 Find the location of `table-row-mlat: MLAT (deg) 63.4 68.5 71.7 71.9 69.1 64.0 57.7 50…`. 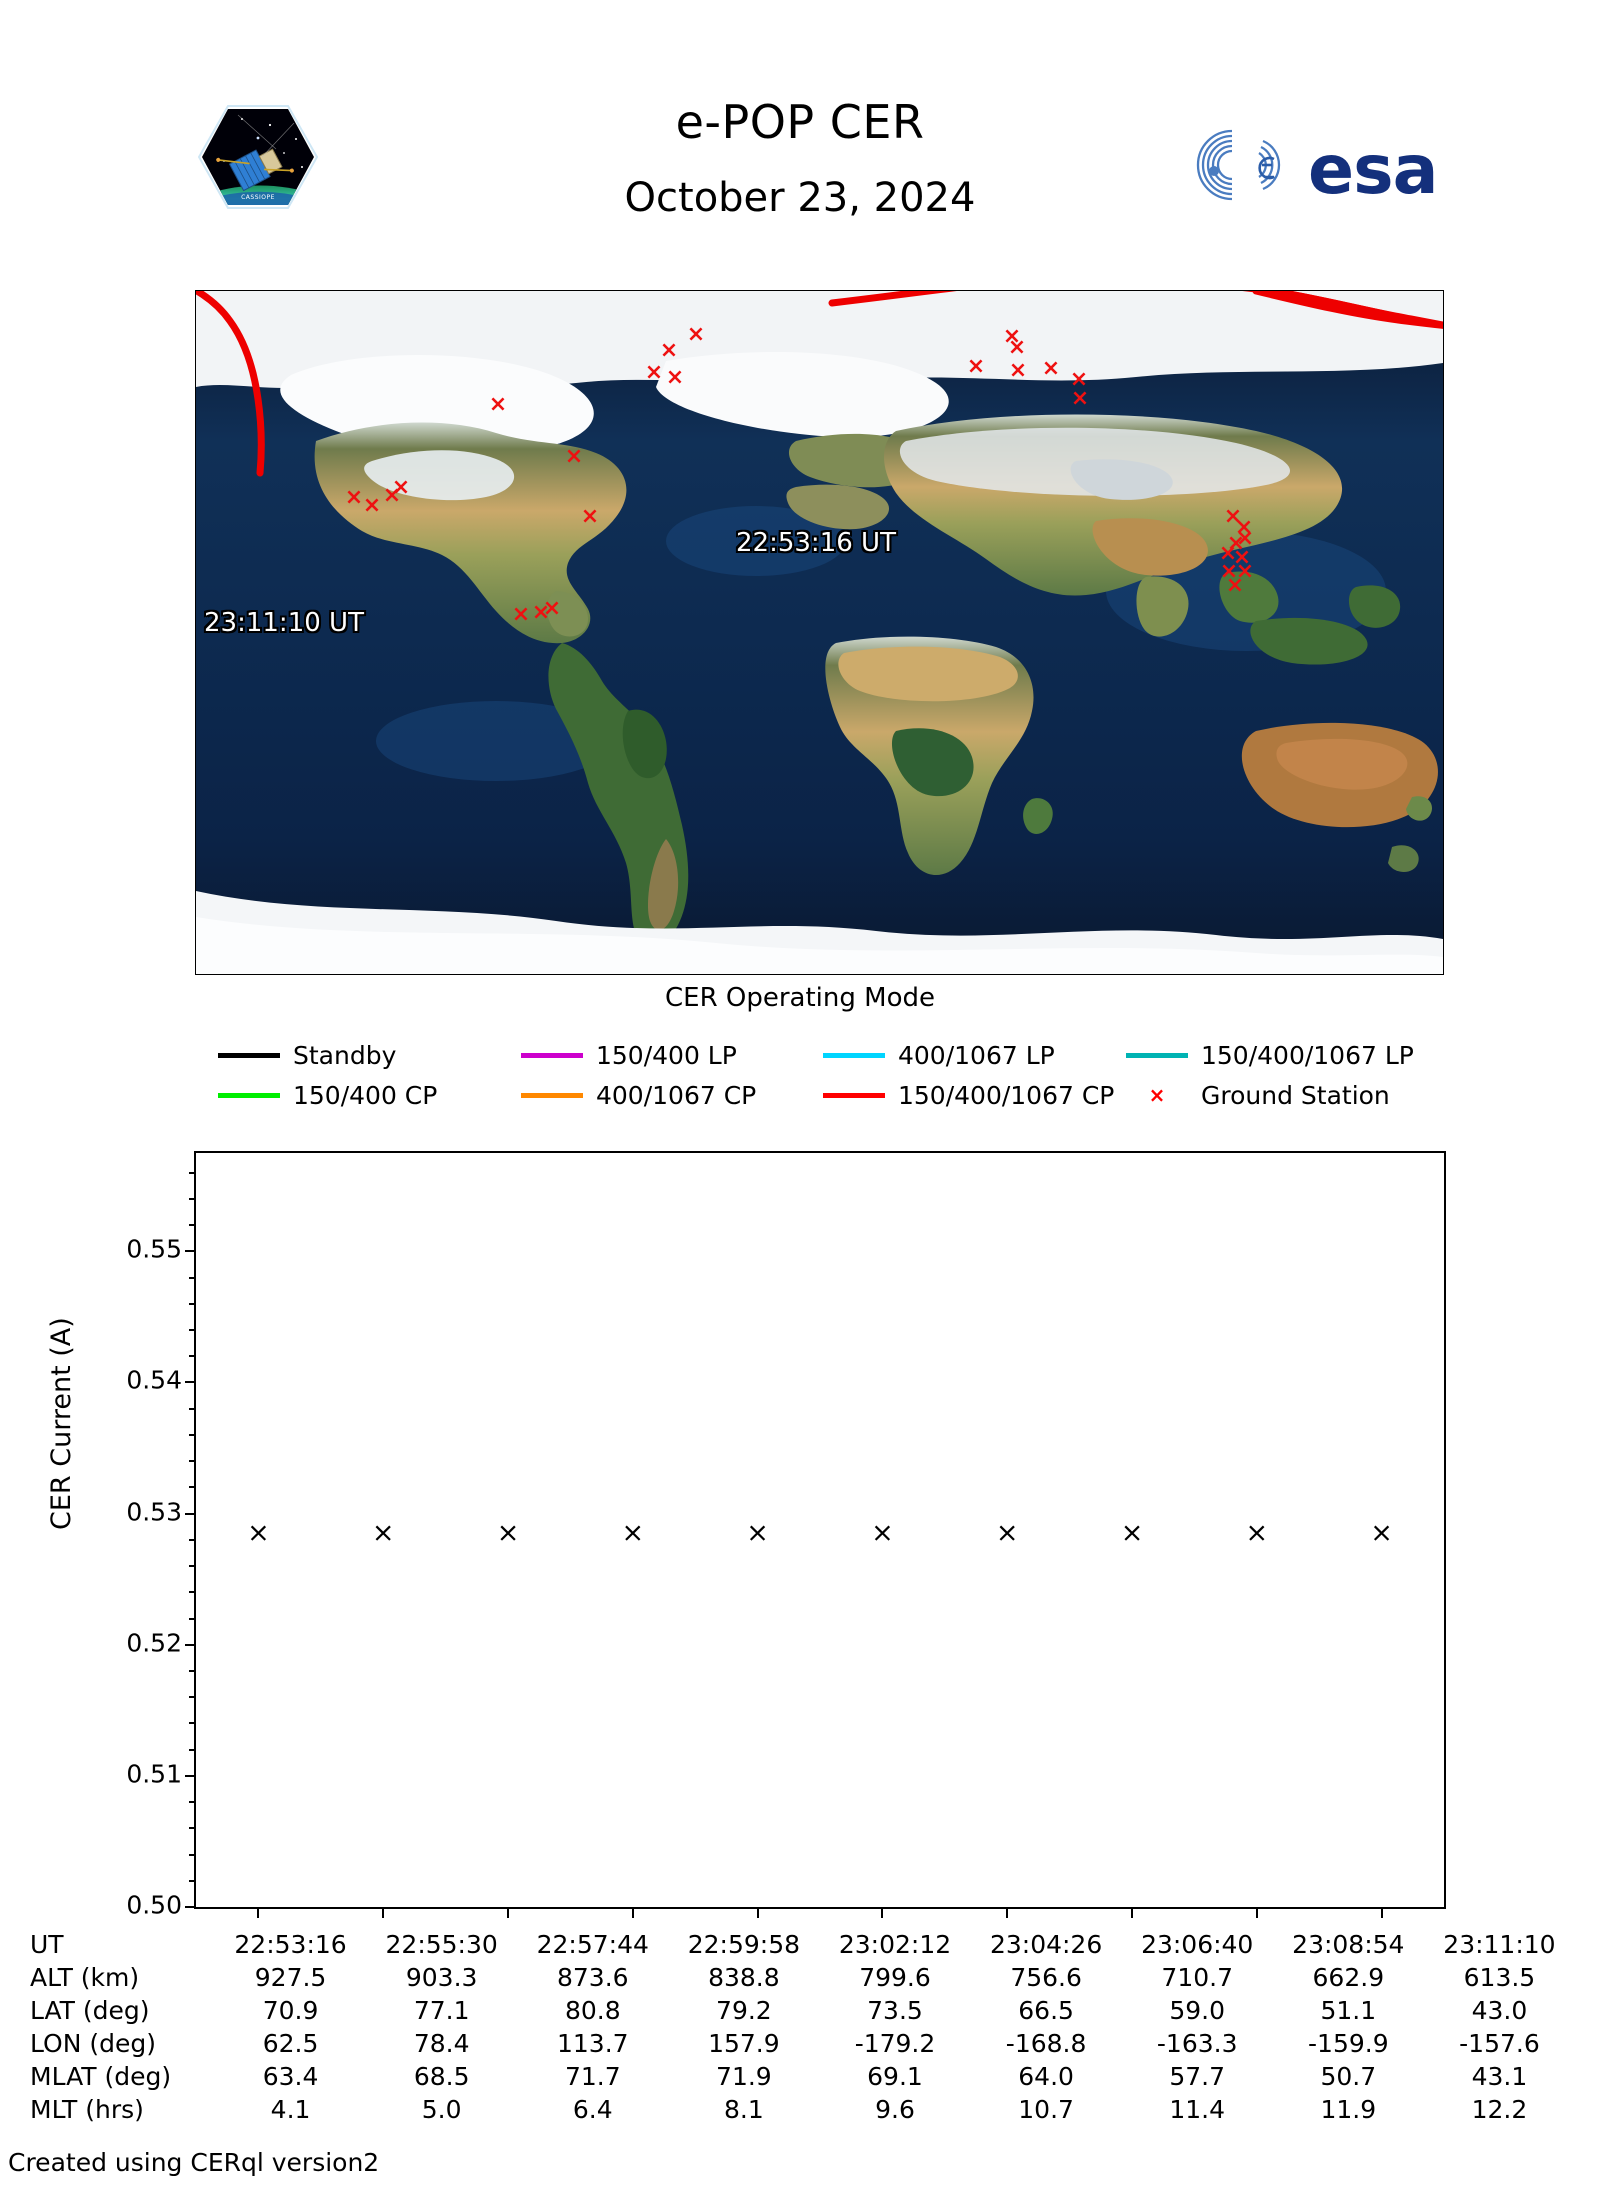

table-row-mlat: MLAT (deg) 63.4 68.5 71.7 71.9 69.1 64.0 57.7 50… is located at coordinates (802, 2076).